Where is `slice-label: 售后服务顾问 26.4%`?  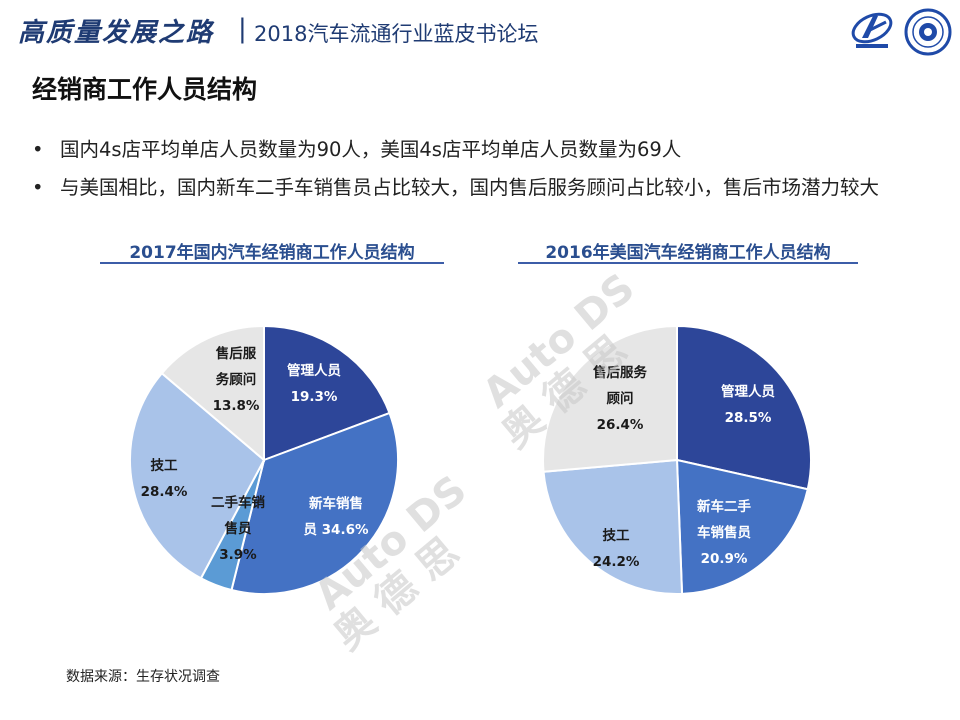 slice-label: 售后服务顾问 26.4% is located at coordinates (619, 398).